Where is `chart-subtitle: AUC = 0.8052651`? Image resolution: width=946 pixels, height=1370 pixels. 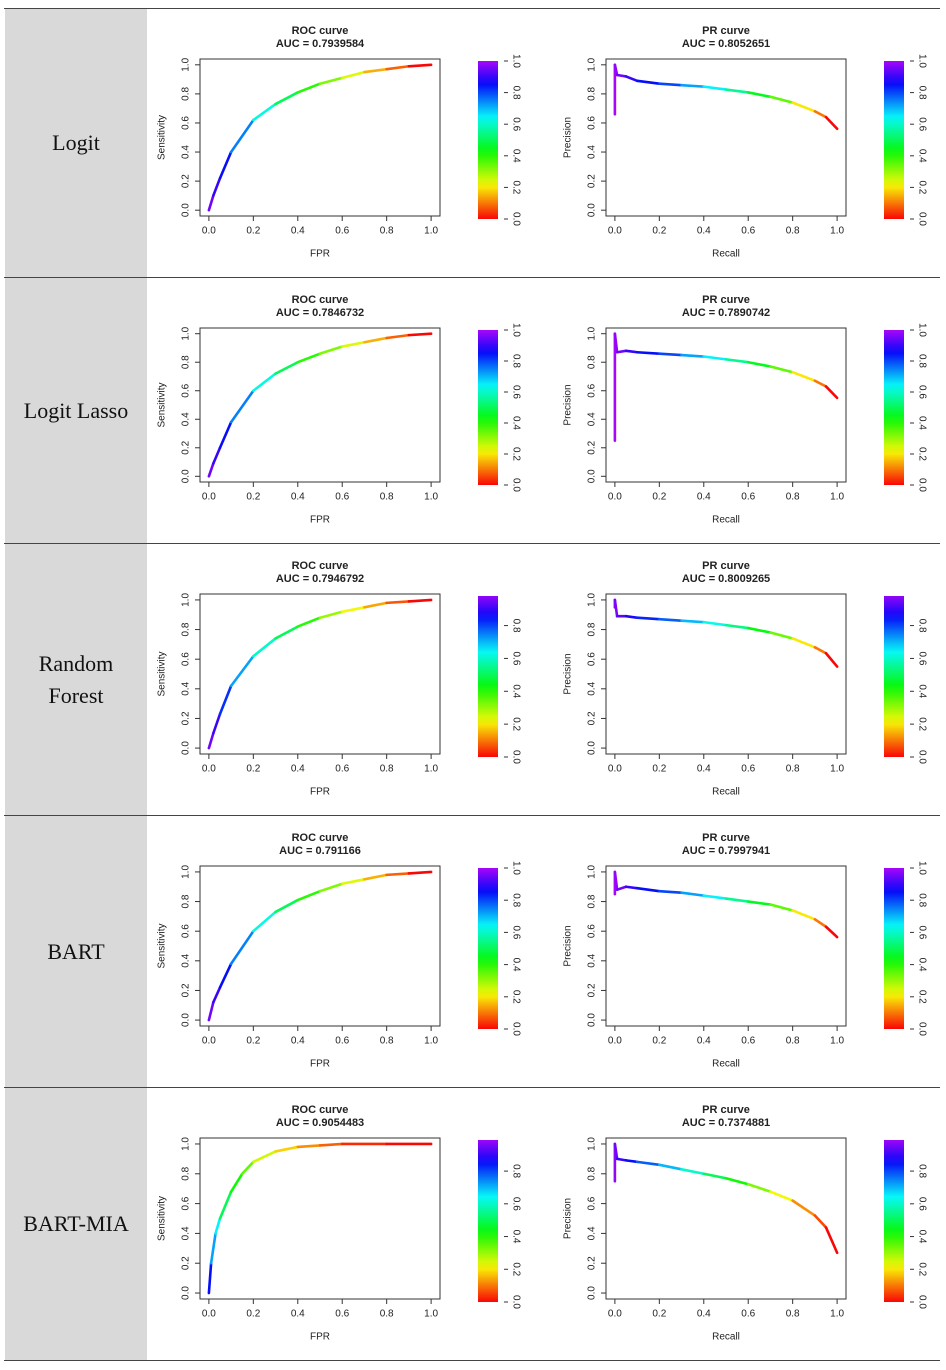 chart-subtitle: AUC = 0.8052651 is located at coordinates (726, 44).